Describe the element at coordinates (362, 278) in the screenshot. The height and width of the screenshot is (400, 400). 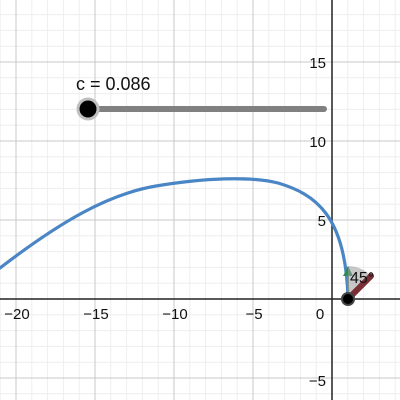
I see `angle-label: 45°` at that location.